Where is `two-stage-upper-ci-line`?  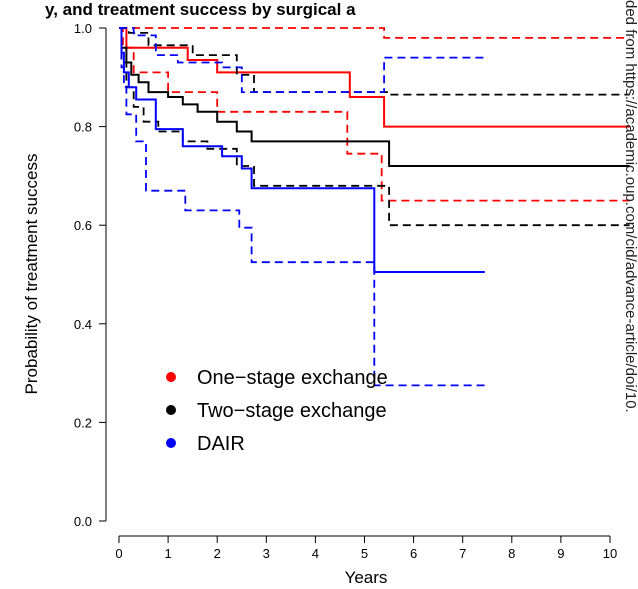 two-stage-upper-ci-line is located at coordinates (374, 61).